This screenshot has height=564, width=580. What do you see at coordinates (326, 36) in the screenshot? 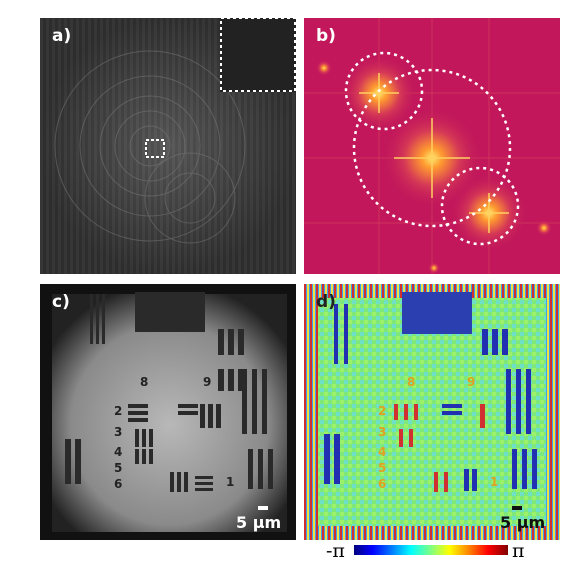
I see `panel-b-label: b)` at bounding box center [326, 36].